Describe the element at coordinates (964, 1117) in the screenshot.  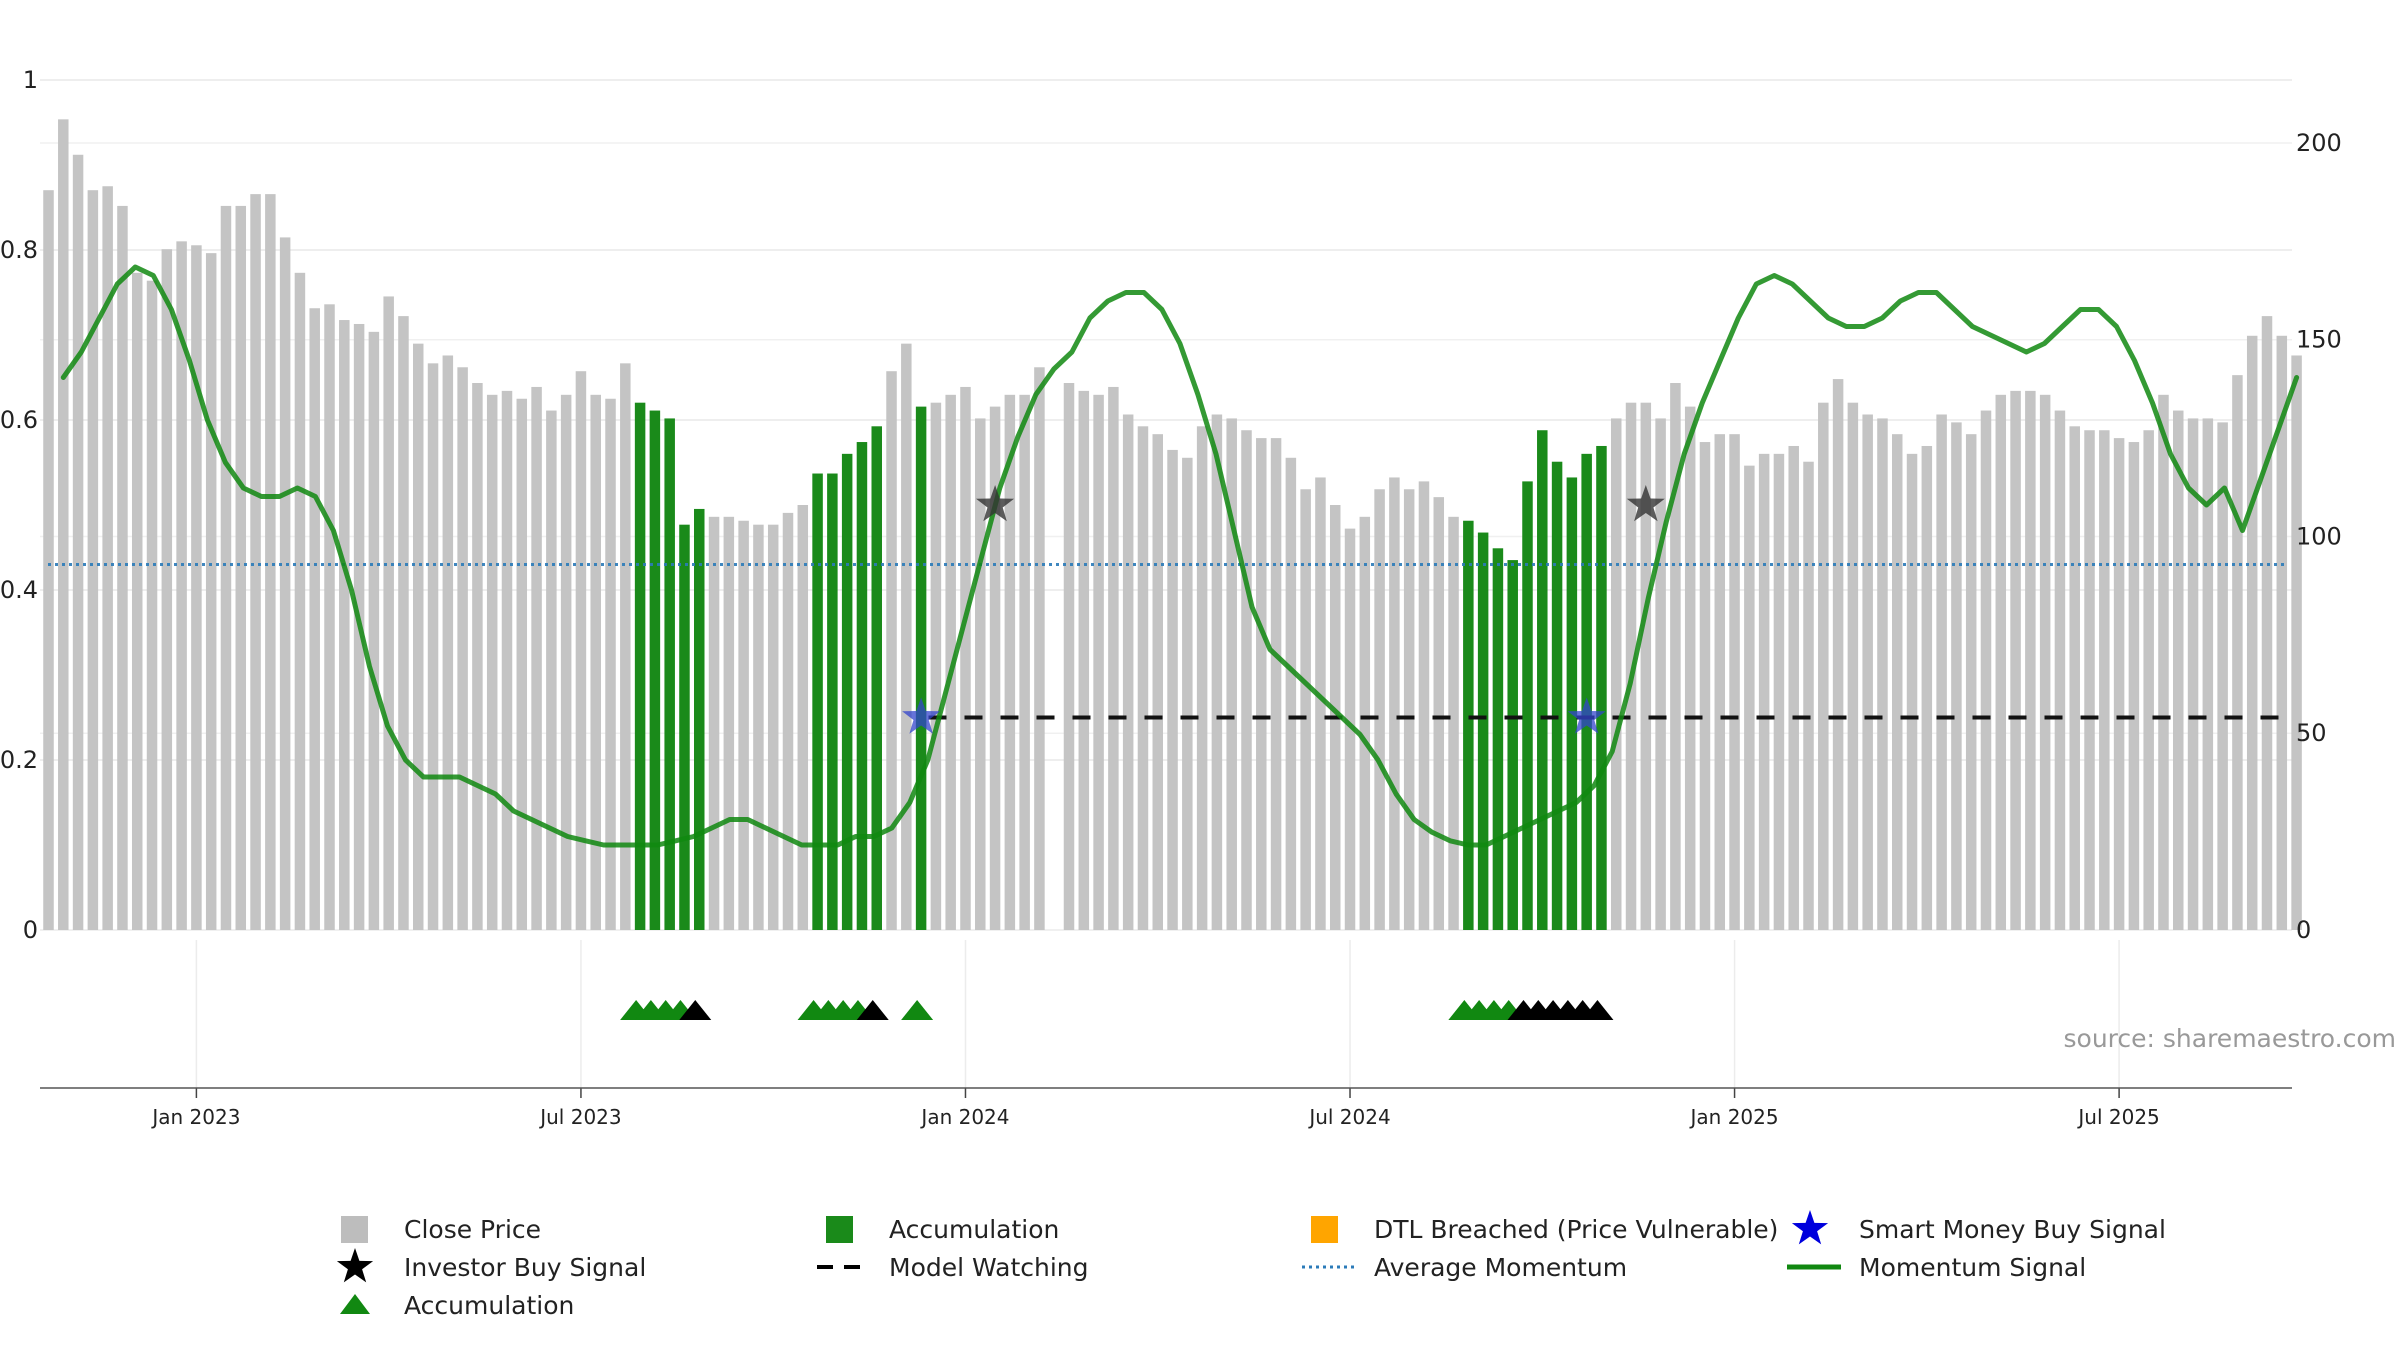
I see `x-tick-label: Jan 2024` at that location.